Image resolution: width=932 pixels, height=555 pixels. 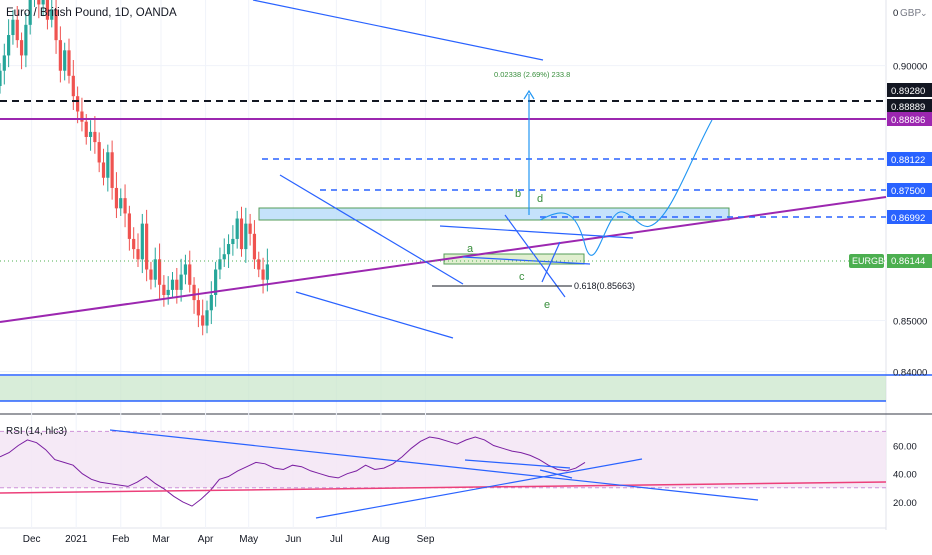 I want to click on fib-label: 0.618(0.85663), so click(x=604, y=286).